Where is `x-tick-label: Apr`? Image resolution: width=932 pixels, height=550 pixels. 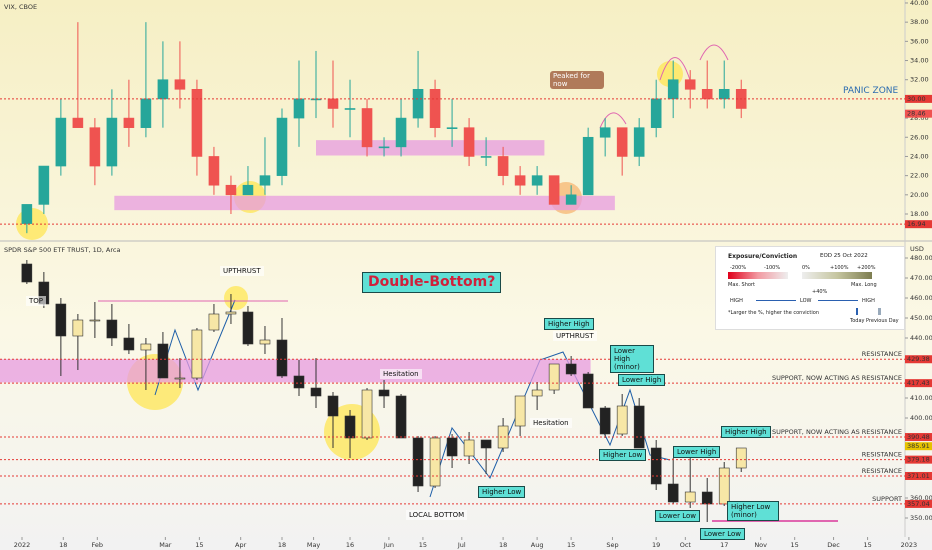 x-tick-label: Apr is located at coordinates (241, 545).